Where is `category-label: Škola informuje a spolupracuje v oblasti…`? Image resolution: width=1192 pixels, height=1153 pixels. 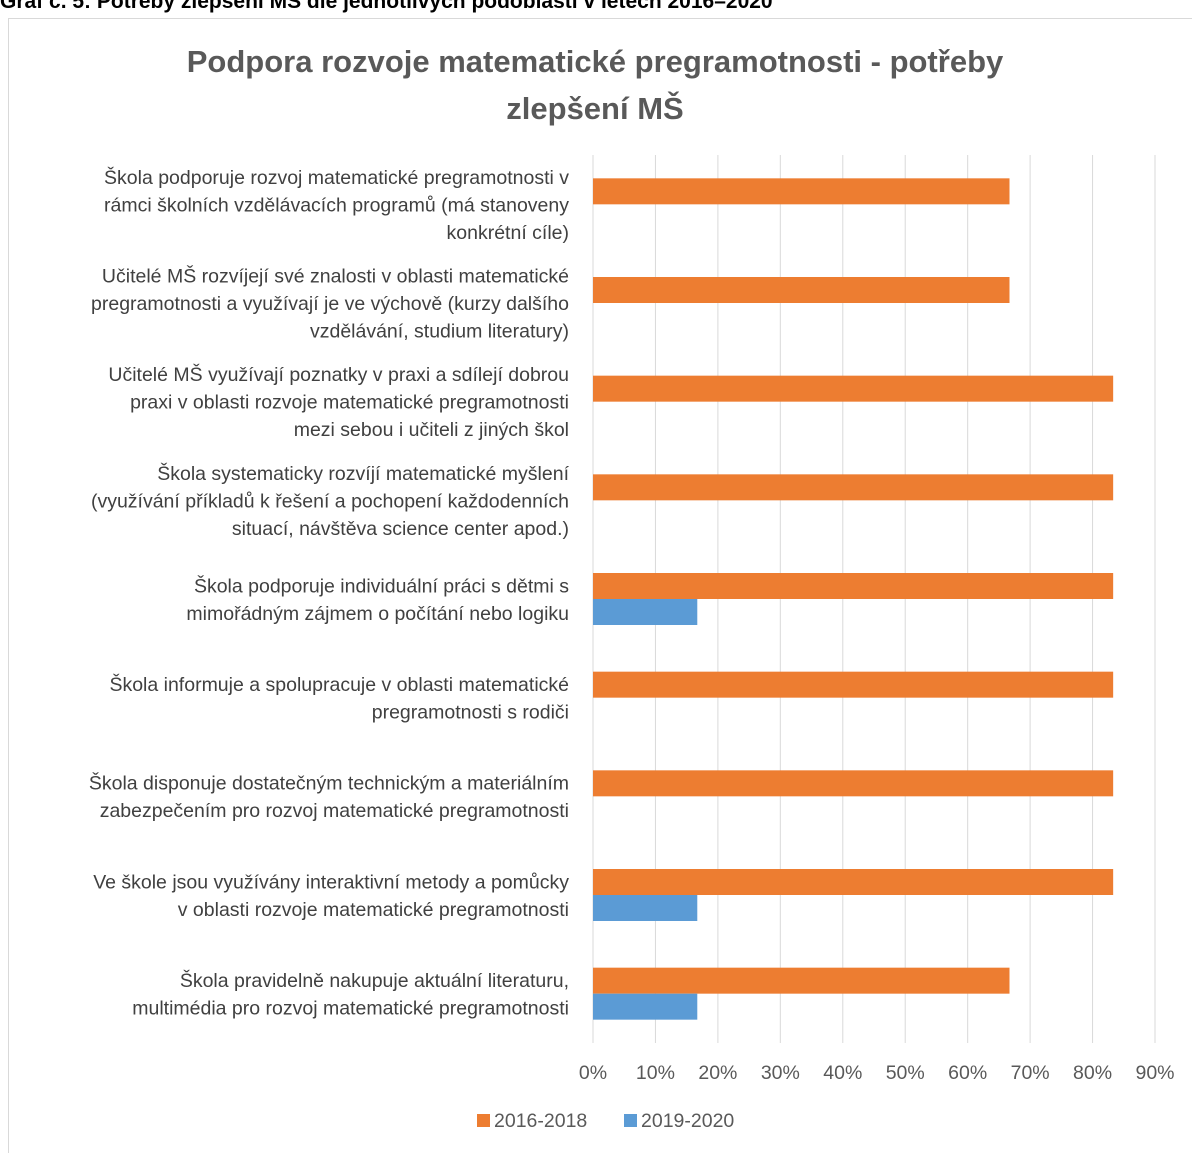
category-label: Škola informuje a spolupracuje v oblasti… is located at coordinates (339, 684).